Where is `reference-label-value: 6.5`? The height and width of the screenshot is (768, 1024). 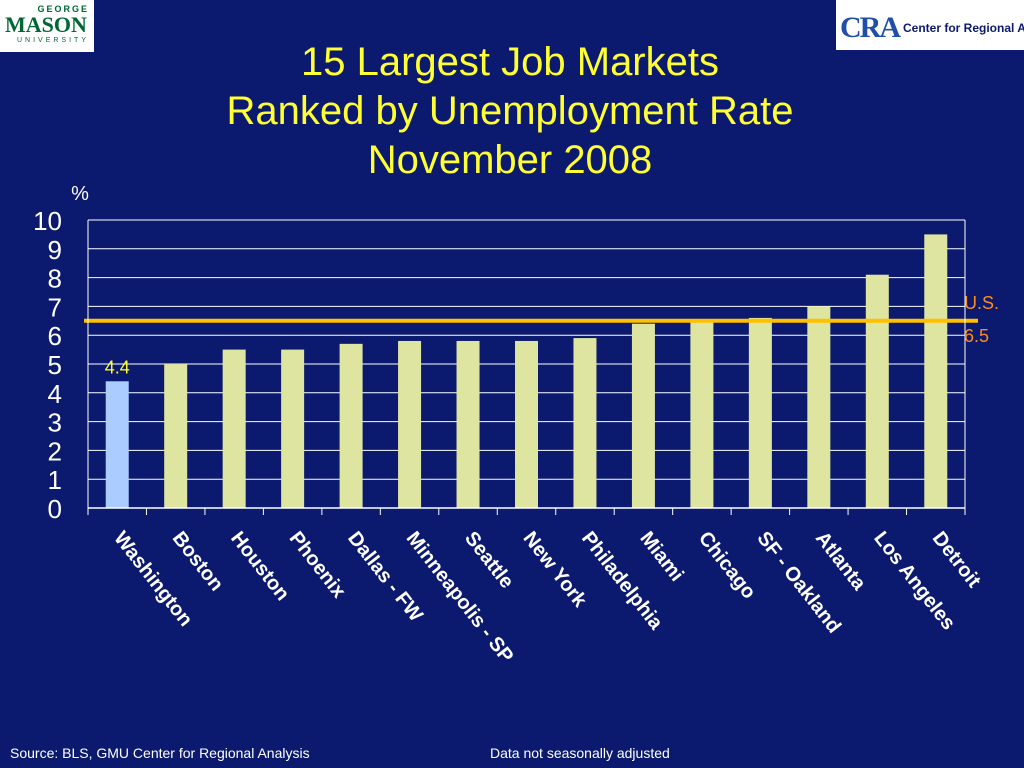 reference-label-value: 6.5 is located at coordinates (976, 336).